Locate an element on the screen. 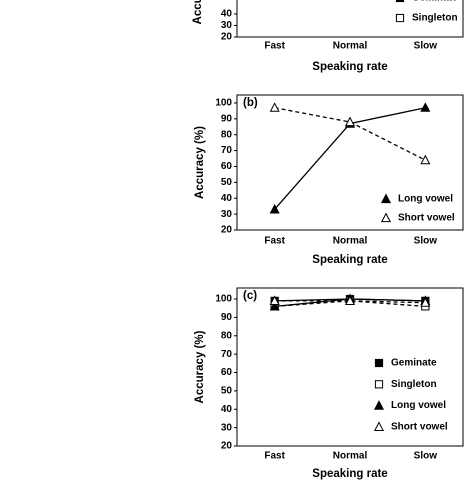 This screenshot has height=480, width=474. series-line is located at coordinates (350, 134).